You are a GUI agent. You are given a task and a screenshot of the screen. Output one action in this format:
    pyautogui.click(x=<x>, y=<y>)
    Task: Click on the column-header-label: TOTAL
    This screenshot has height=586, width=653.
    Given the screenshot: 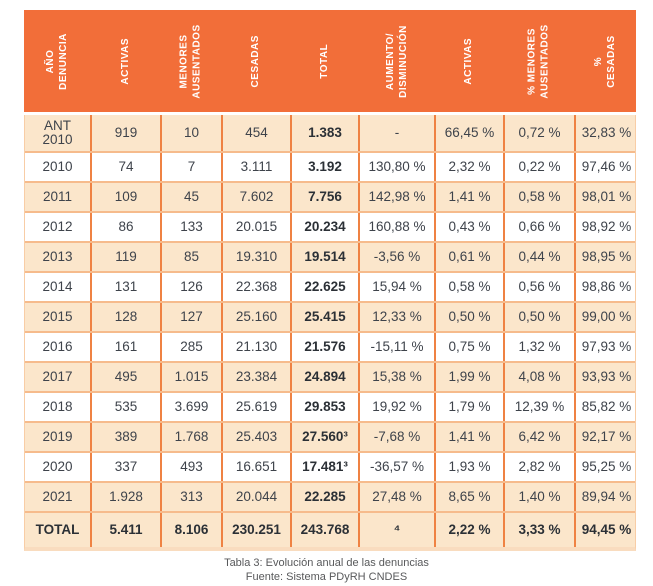 What is the action you would take?
    pyautogui.click(x=324, y=61)
    